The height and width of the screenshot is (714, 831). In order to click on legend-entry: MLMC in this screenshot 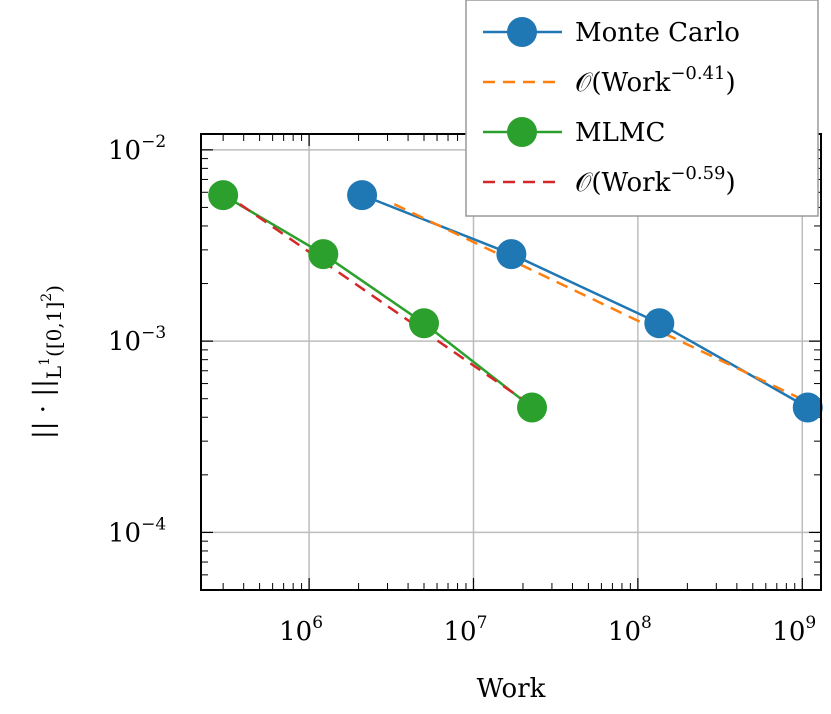, I will do `click(574, 132)`.